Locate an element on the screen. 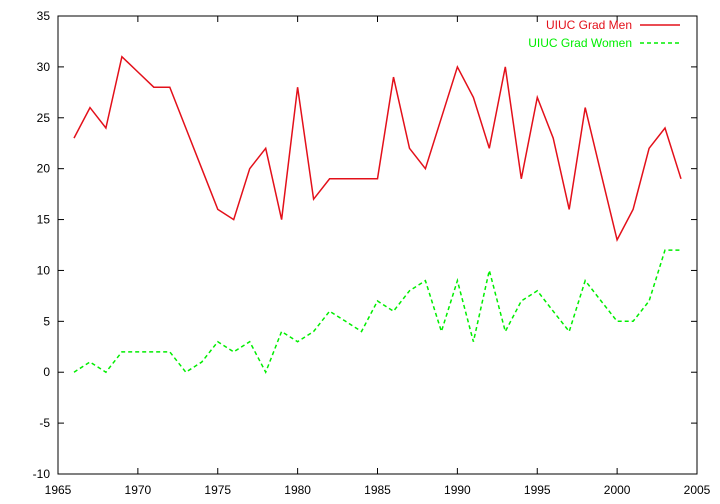 This screenshot has height=504, width=720. x-tick-label: 2000 is located at coordinates (617, 490).